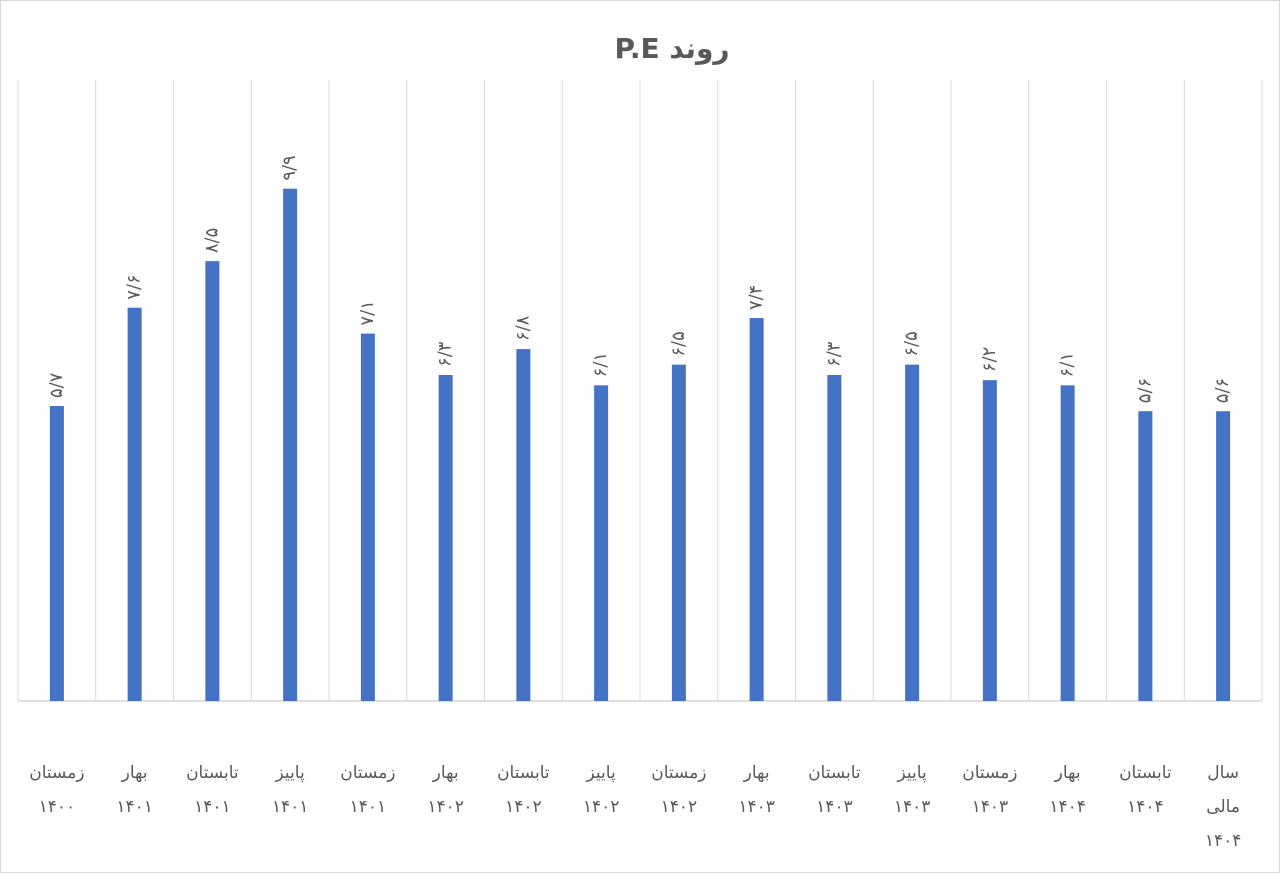 The image size is (1280, 873). I want to click on chart-title: روند P.E, so click(671, 48).